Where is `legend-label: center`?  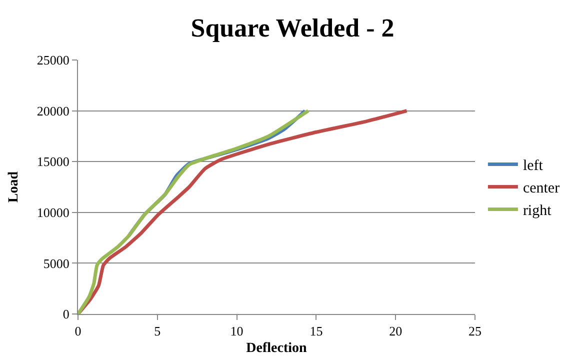
legend-label: center is located at coordinates (541, 188).